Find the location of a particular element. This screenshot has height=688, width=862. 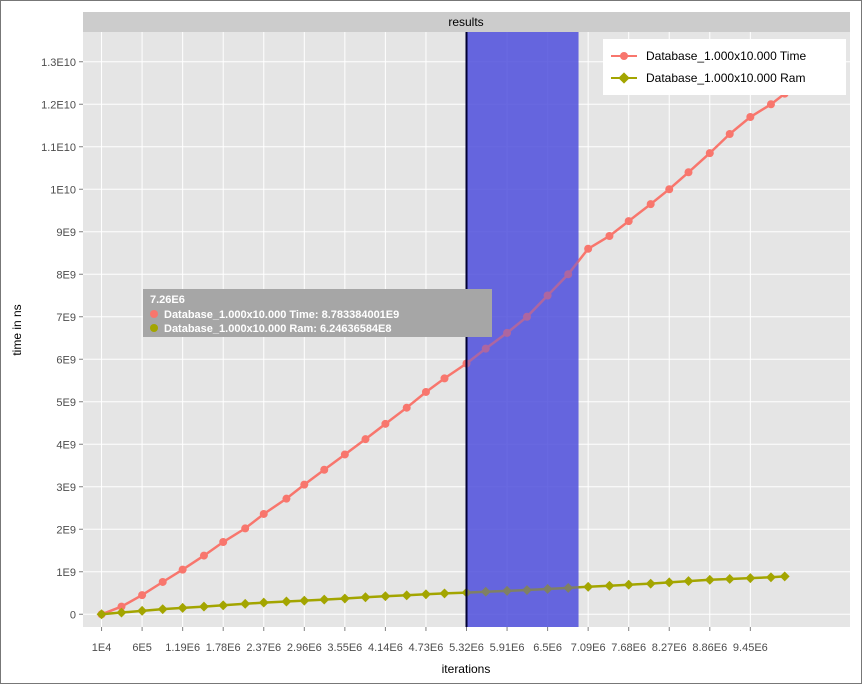

x-tick-label-2: 1.19E6 is located at coordinates (182, 648).